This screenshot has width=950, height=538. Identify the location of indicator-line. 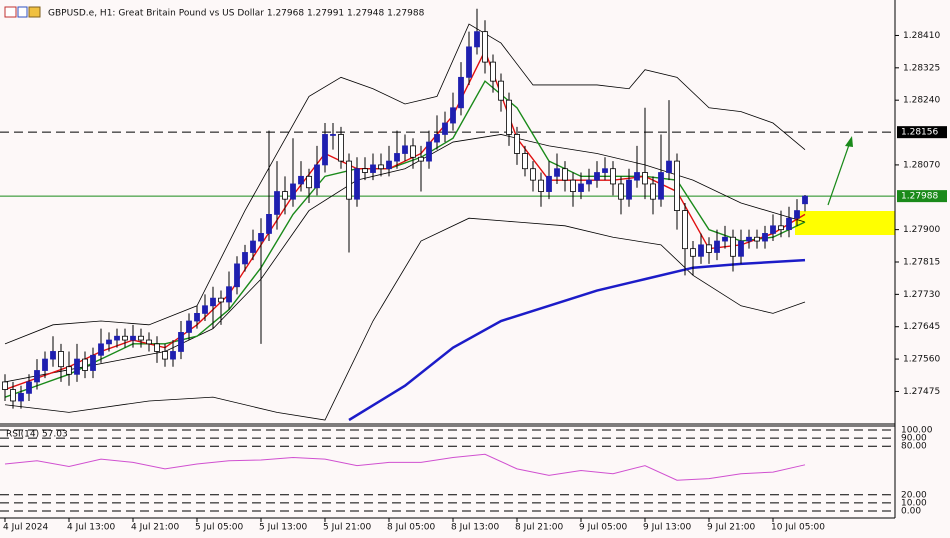
(577, 340).